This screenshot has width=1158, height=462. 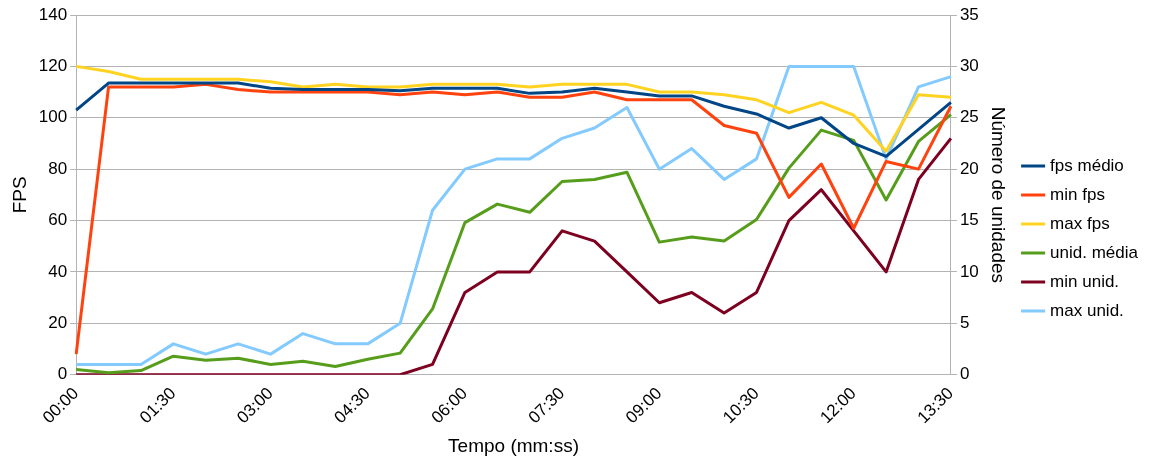 What do you see at coordinates (1087, 310) in the screenshot?
I see `legend-label: max unid.` at bounding box center [1087, 310].